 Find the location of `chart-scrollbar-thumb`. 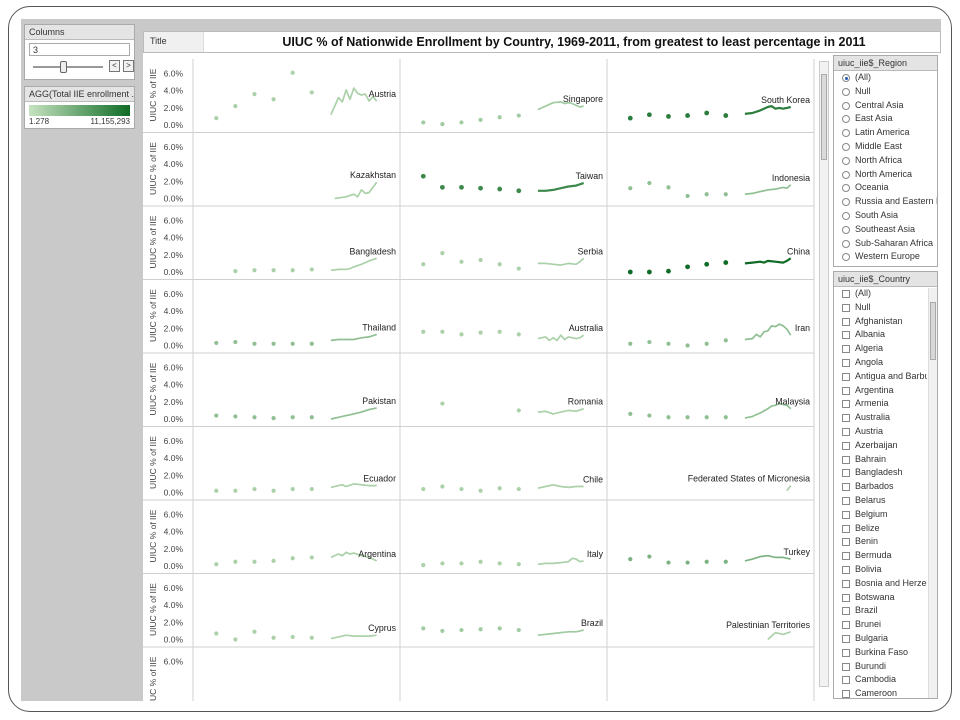

chart-scrollbar-thumb is located at coordinates (824, 117).